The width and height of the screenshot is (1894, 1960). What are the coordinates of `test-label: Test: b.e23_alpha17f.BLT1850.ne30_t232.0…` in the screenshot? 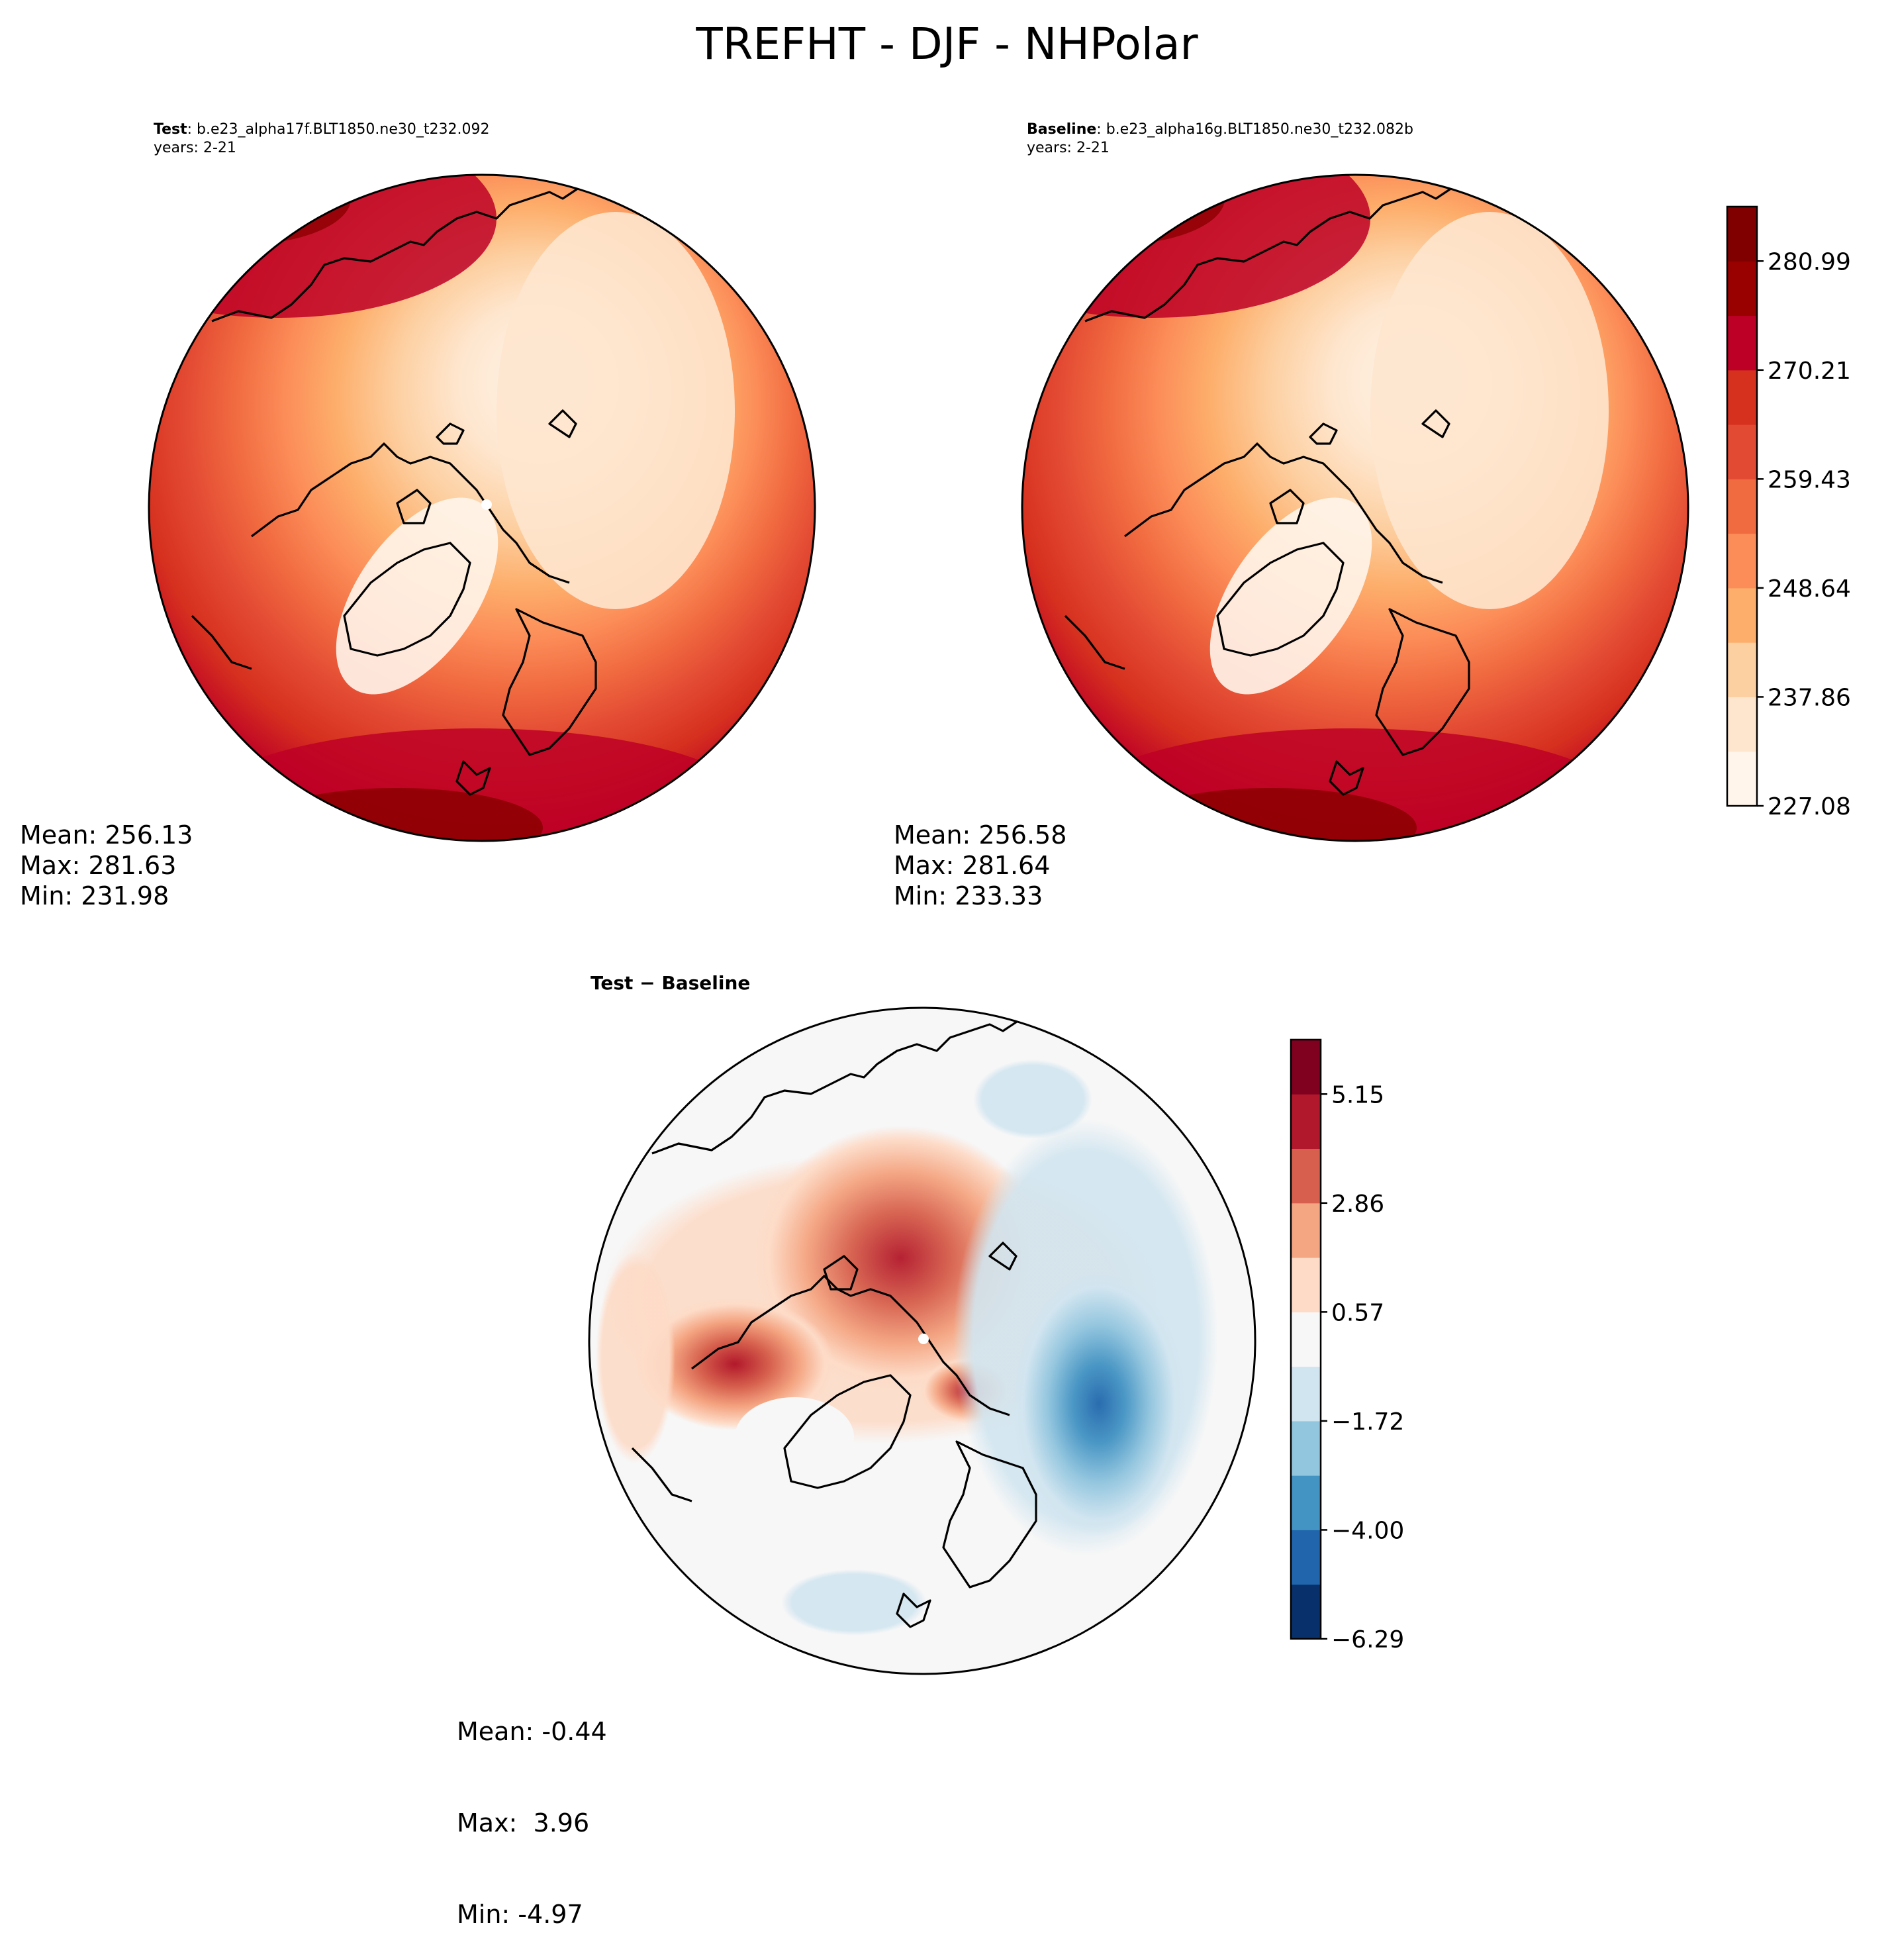 It's located at (321, 139).